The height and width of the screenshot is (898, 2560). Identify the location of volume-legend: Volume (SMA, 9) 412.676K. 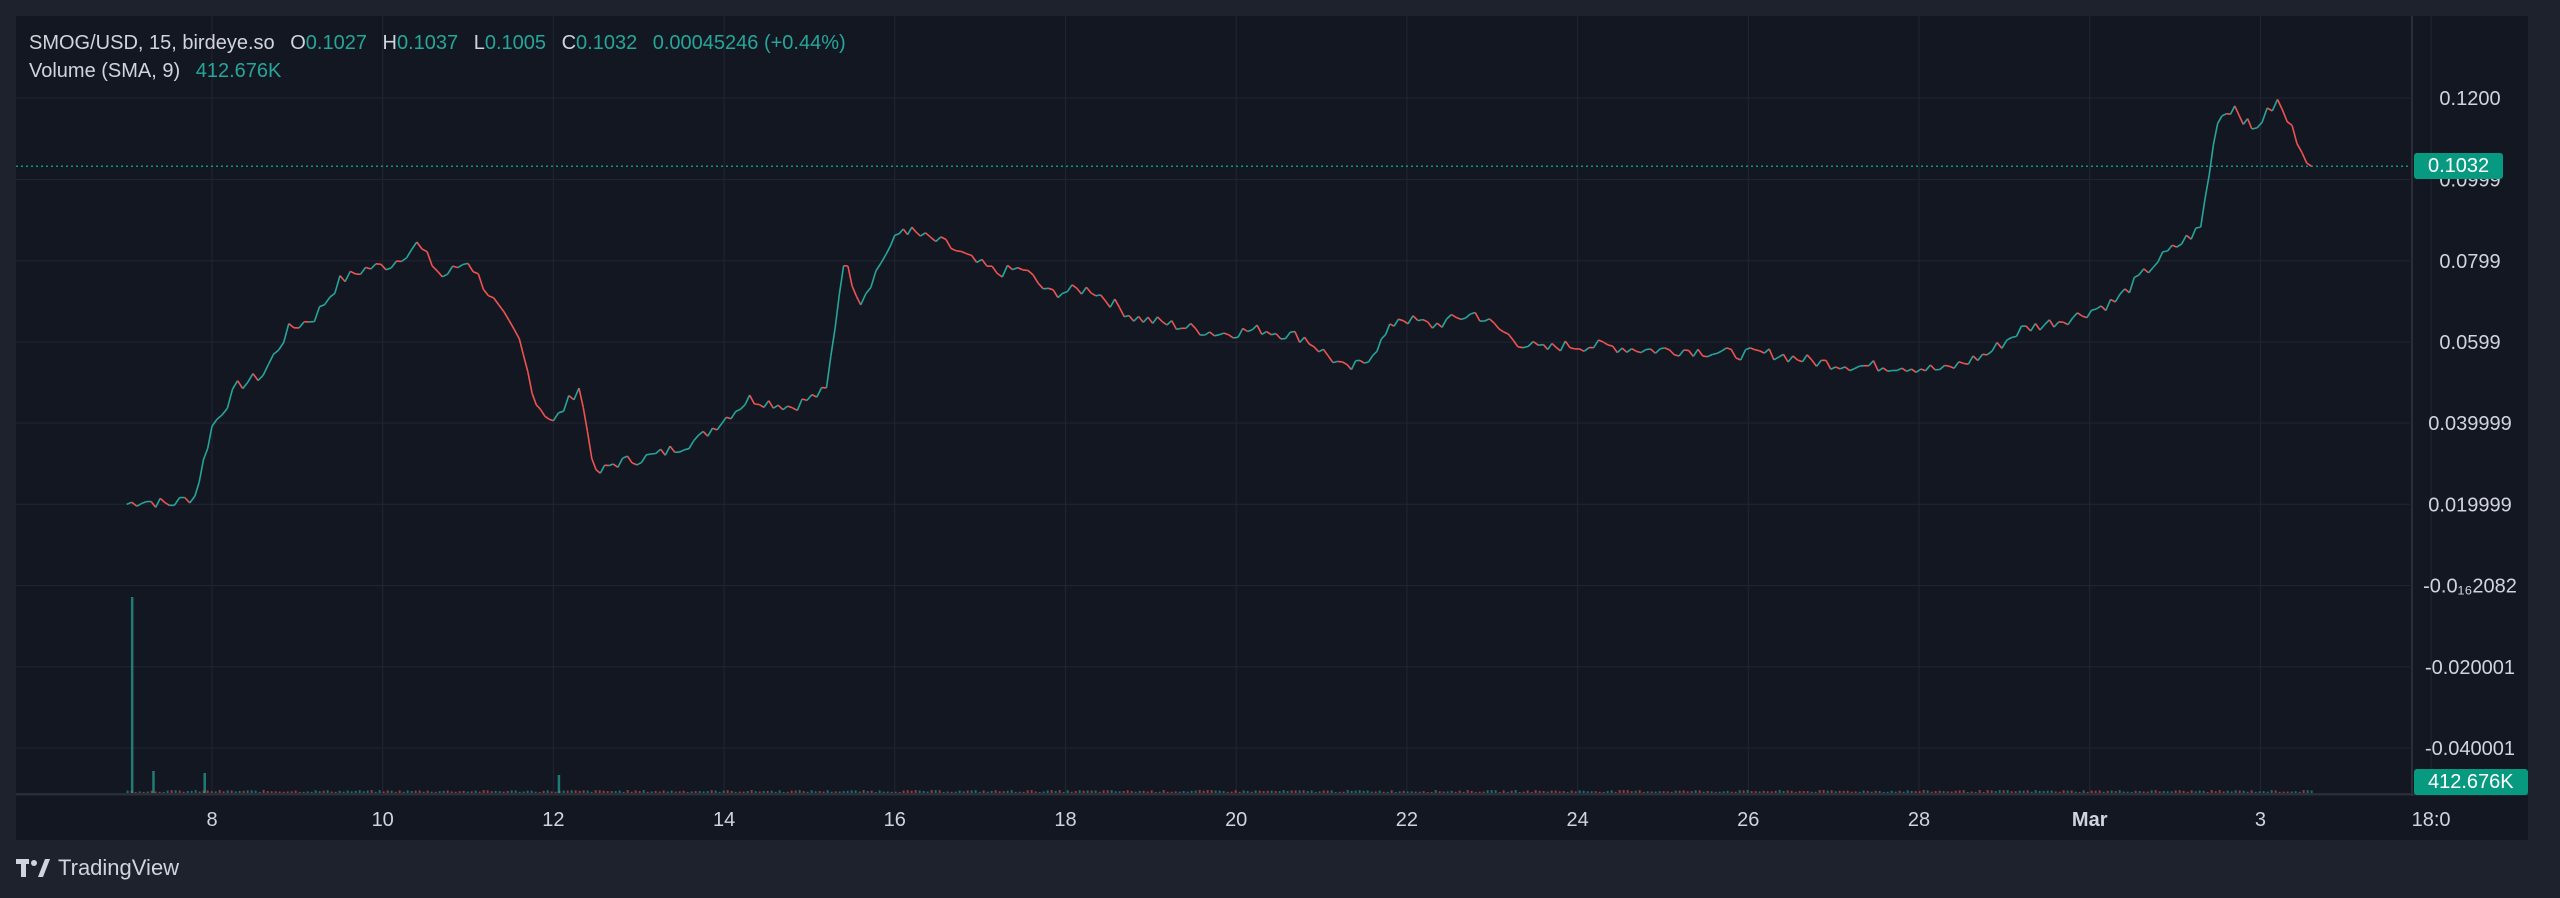
(155, 71).